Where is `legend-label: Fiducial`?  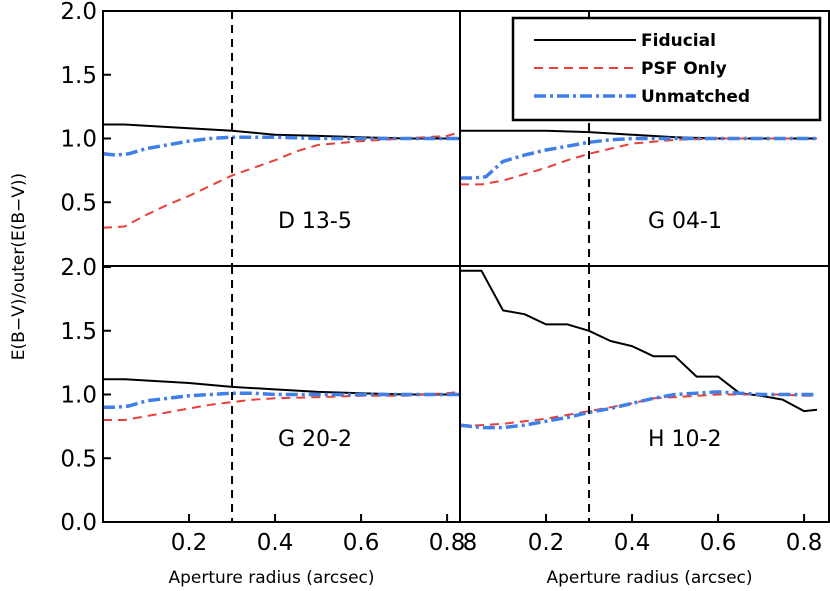 legend-label: Fiducial is located at coordinates (678, 41).